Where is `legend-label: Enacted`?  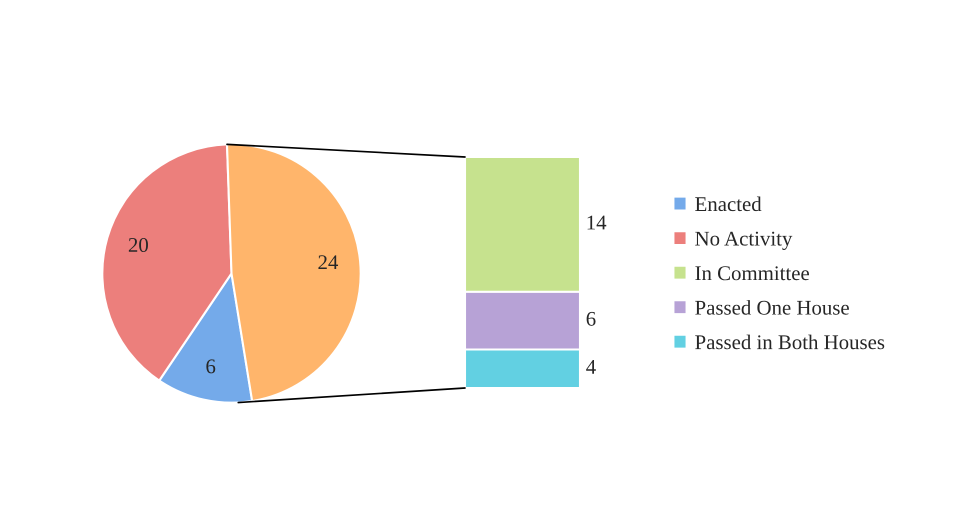
legend-label: Enacted is located at coordinates (728, 204).